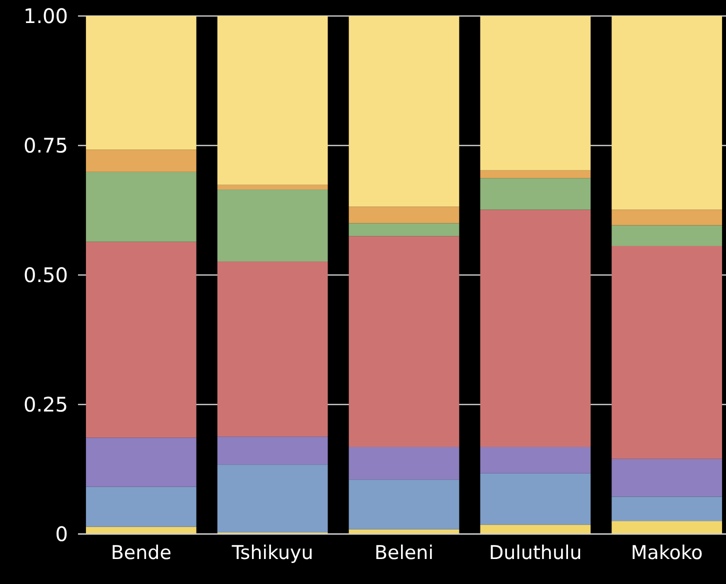 Image resolution: width=726 pixels, height=584 pixels. I want to click on x-tick-label: Bende, so click(141, 553).